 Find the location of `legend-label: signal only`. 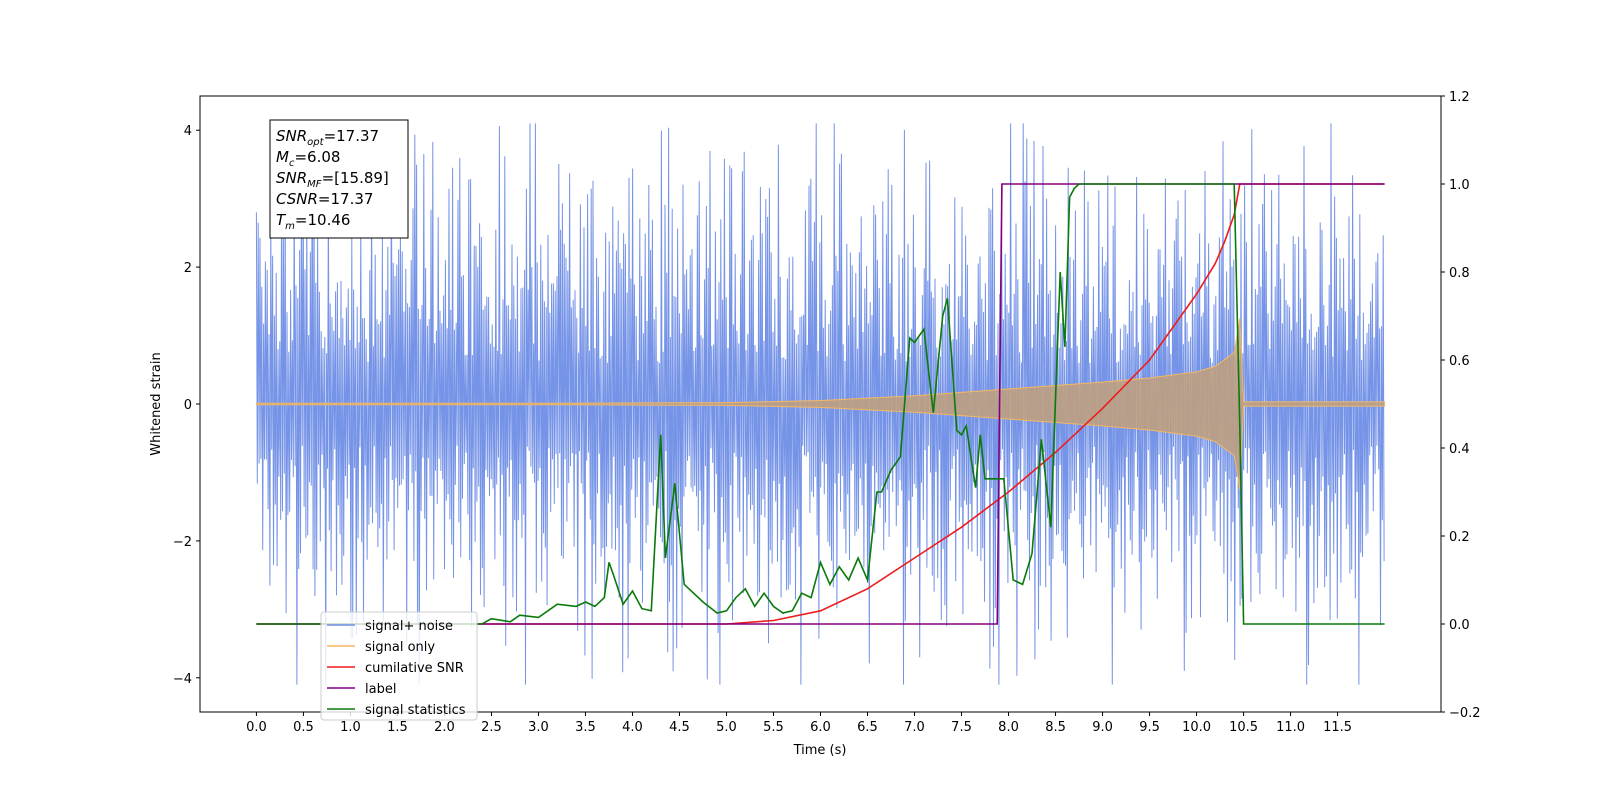

legend-label: signal only is located at coordinates (400, 647).